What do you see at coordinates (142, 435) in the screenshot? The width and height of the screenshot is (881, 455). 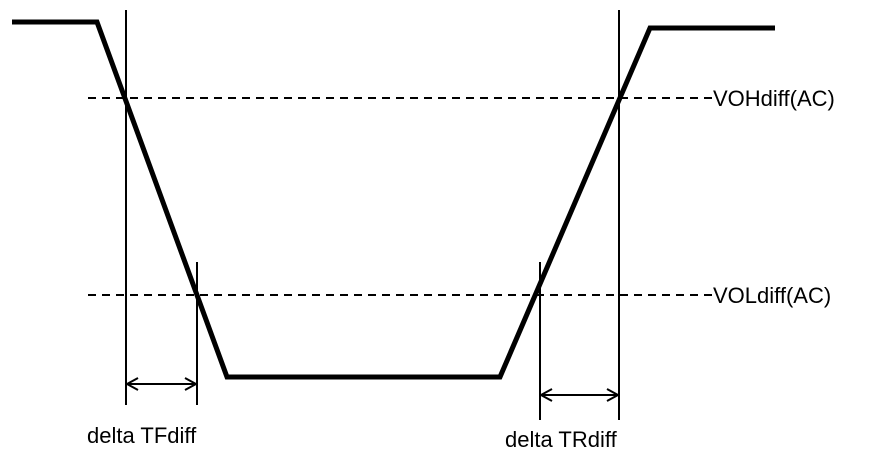 I see `fall-interval-label: delta TFdiff` at bounding box center [142, 435].